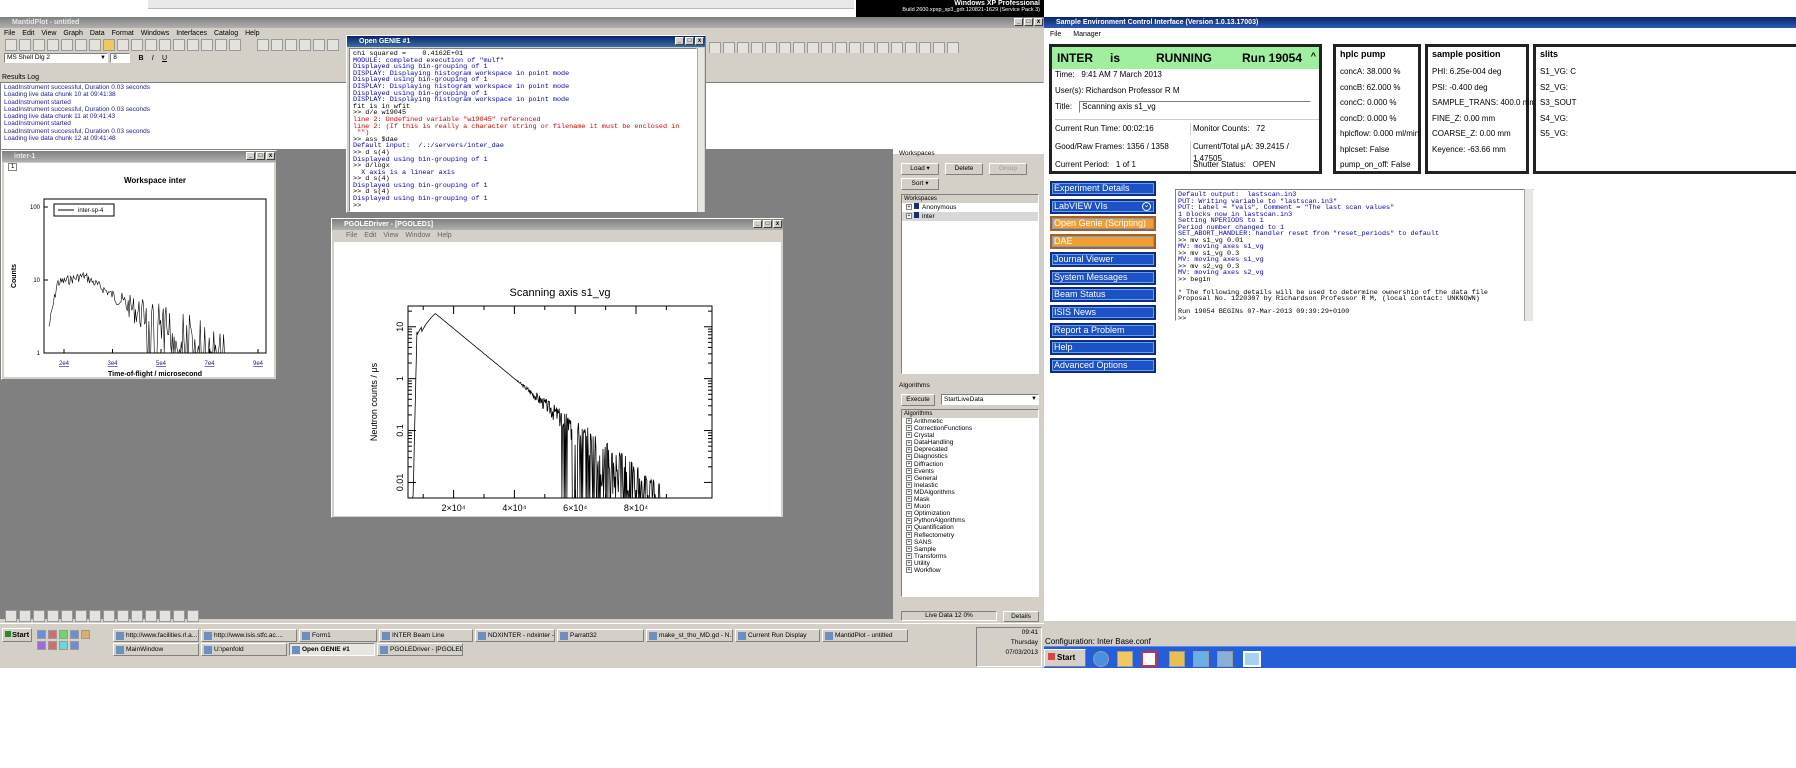  What do you see at coordinates (972, 563) in the screenshot?
I see `algorithm-category: + Utility` at bounding box center [972, 563].